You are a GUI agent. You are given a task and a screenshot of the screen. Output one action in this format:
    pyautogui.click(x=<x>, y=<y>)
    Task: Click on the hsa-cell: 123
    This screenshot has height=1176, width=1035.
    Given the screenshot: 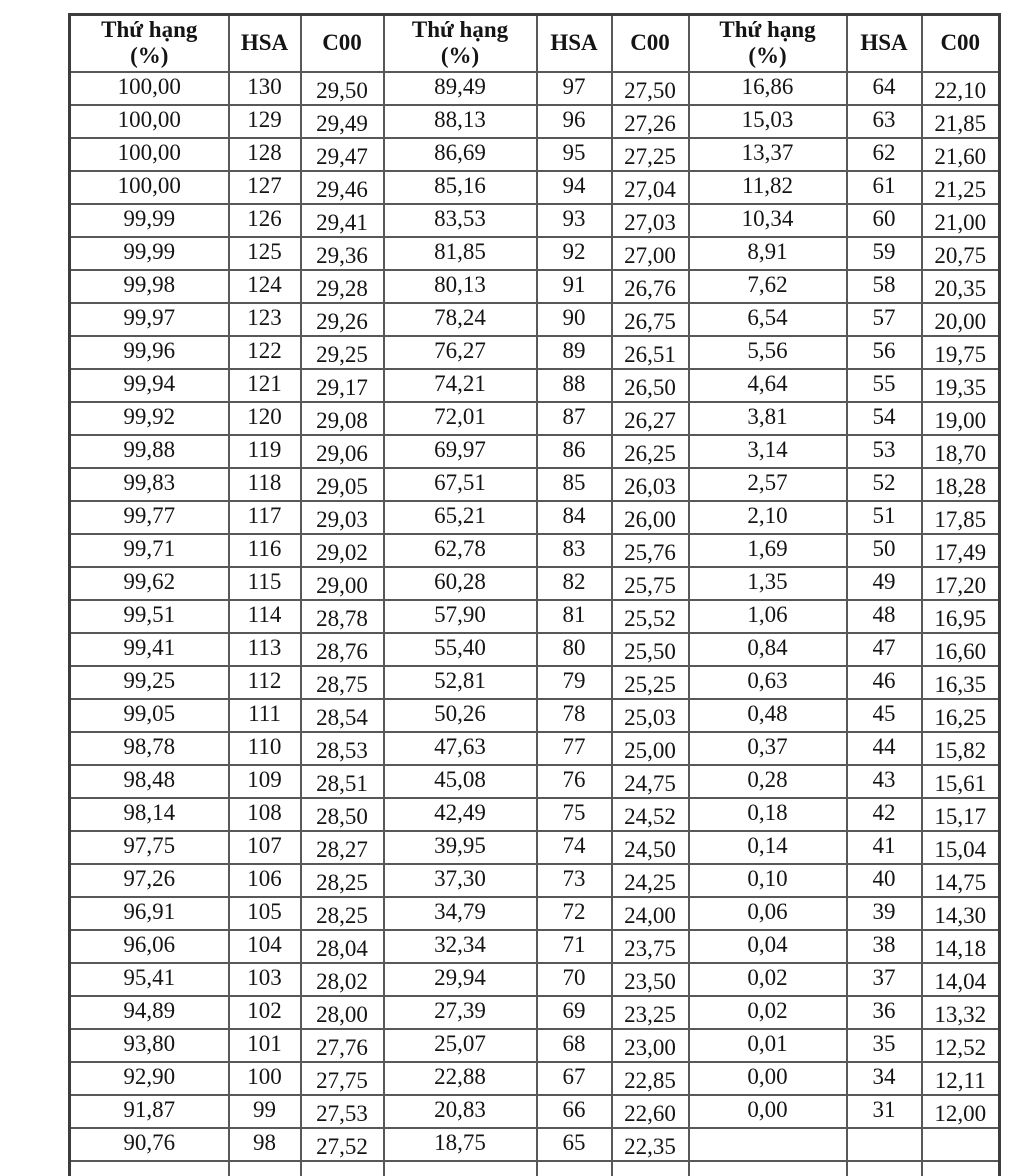 What is the action you would take?
    pyautogui.click(x=264, y=319)
    